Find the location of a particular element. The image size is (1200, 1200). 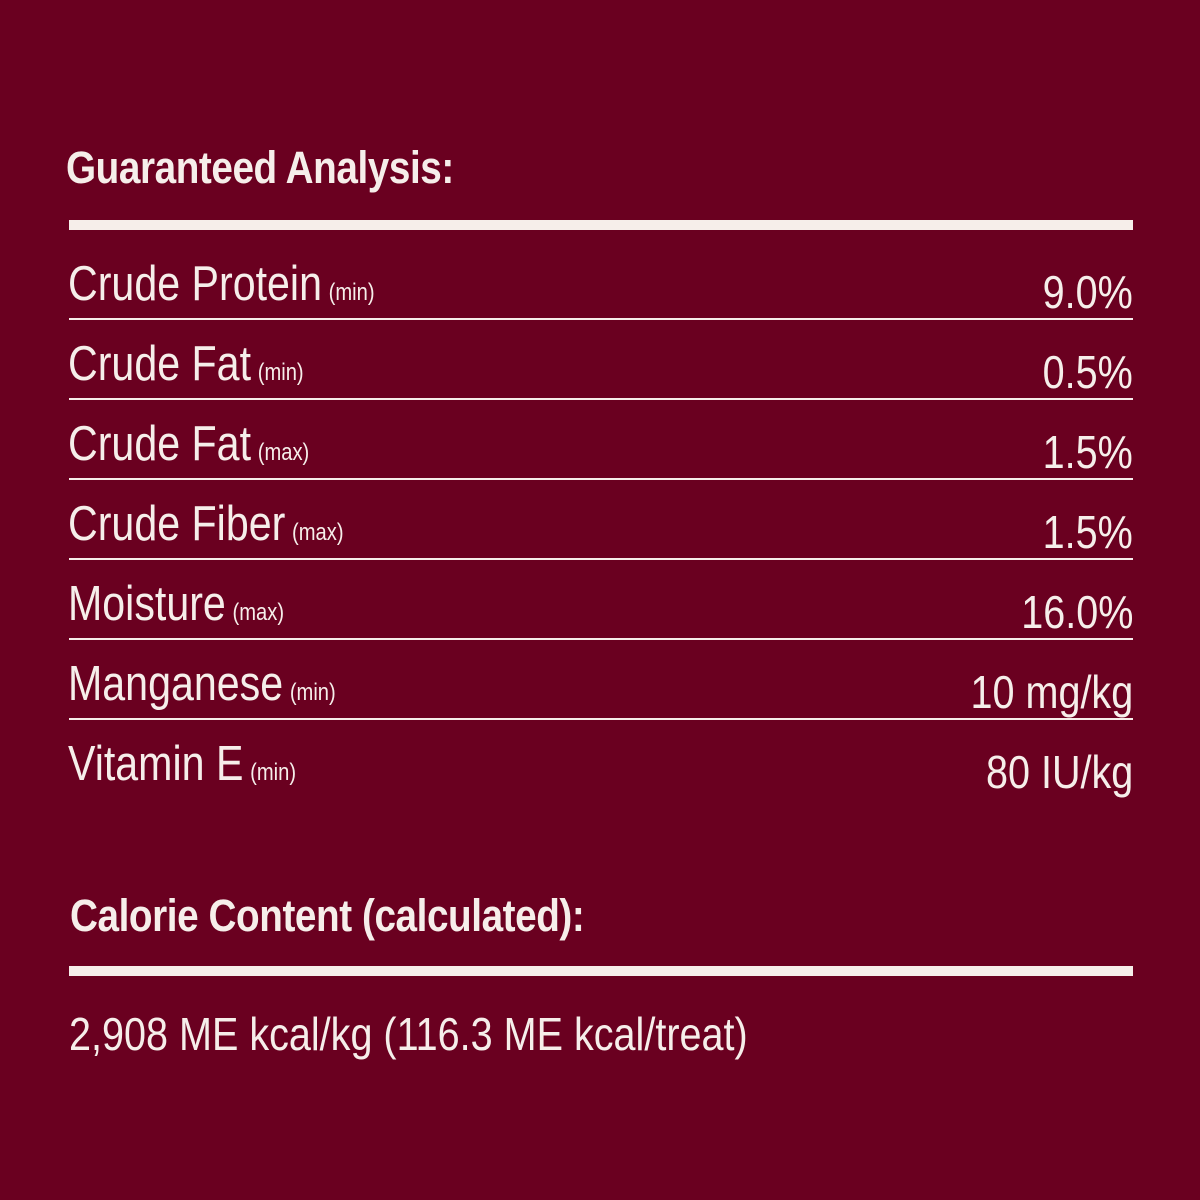

nutrient-value: 0.5% is located at coordinates (1087, 372).